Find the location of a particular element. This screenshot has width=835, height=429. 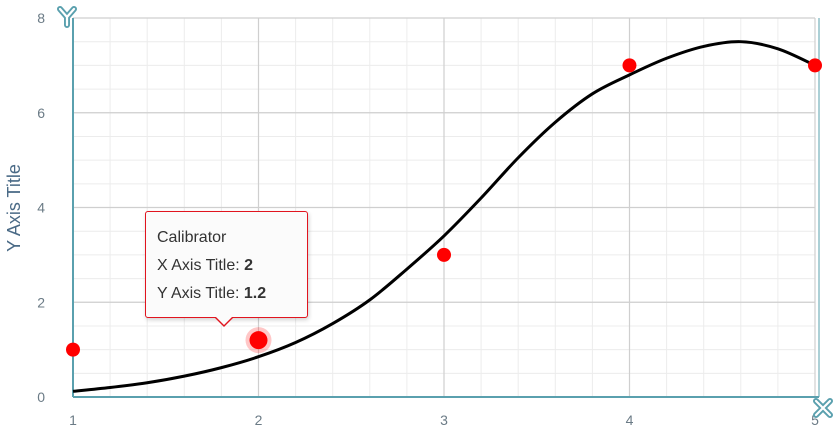

data-point-highlighted is located at coordinates (258, 340).